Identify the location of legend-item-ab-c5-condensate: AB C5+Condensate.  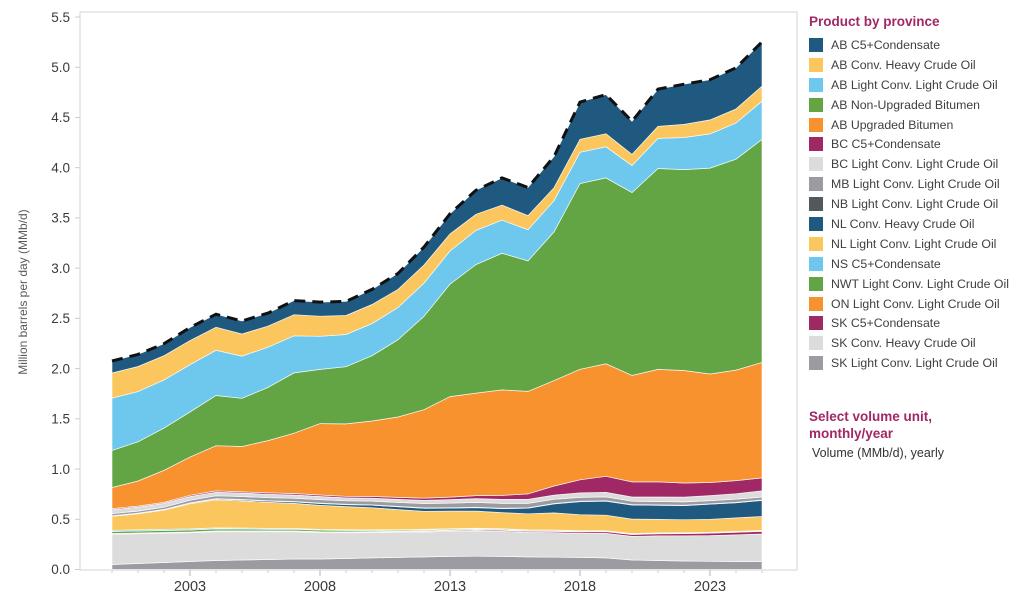
(915, 45).